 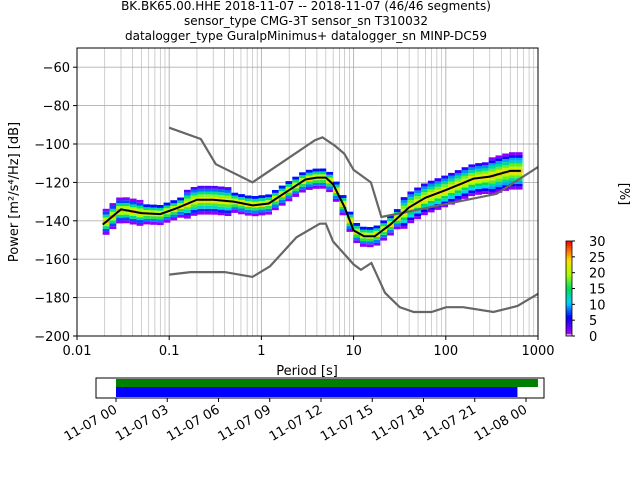 What do you see at coordinates (309, 347) in the screenshot?
I see `x-axis-ticks: 0.01 0.1 1 10 100 1000` at bounding box center [309, 347].